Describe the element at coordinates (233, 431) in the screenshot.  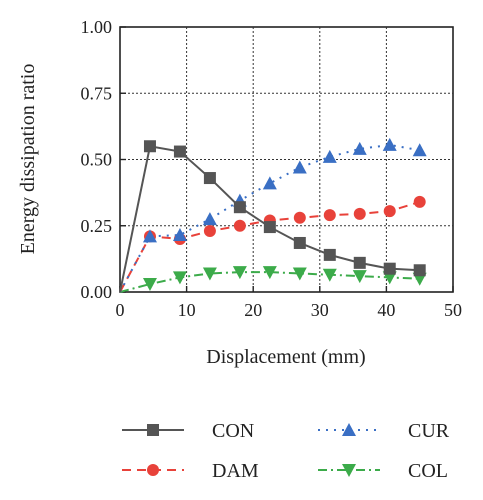
I see `legend-label: CON` at that location.